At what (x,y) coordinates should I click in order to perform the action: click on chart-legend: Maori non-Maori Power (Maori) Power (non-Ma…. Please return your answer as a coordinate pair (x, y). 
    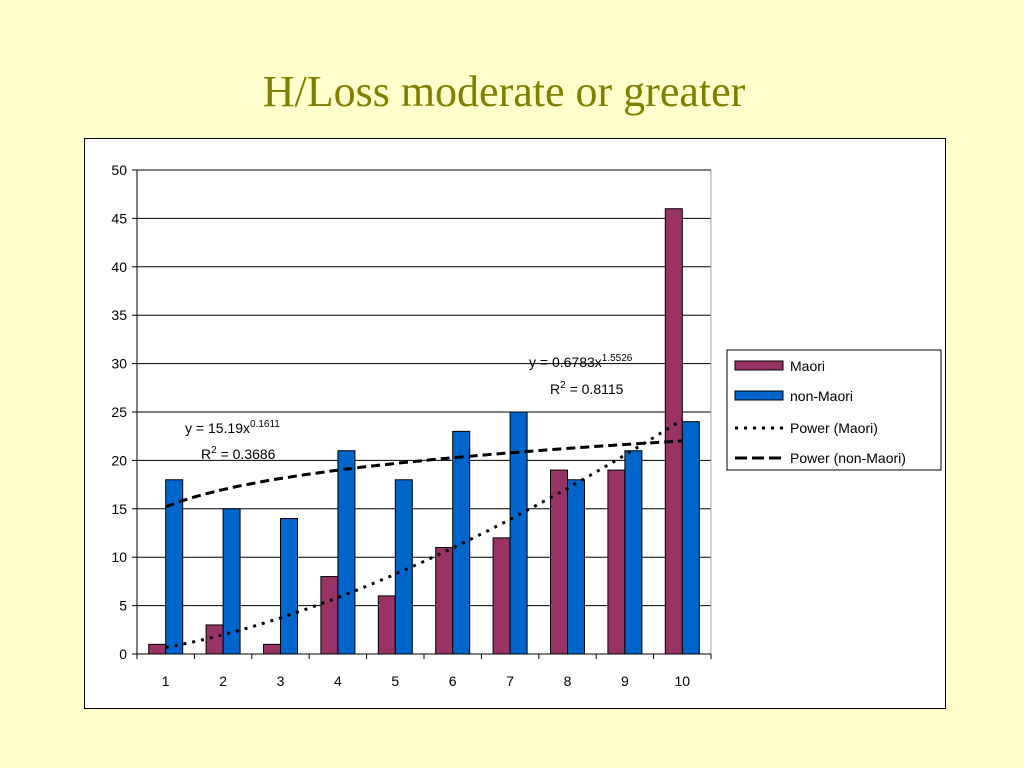
    Looking at the image, I should click on (834, 410).